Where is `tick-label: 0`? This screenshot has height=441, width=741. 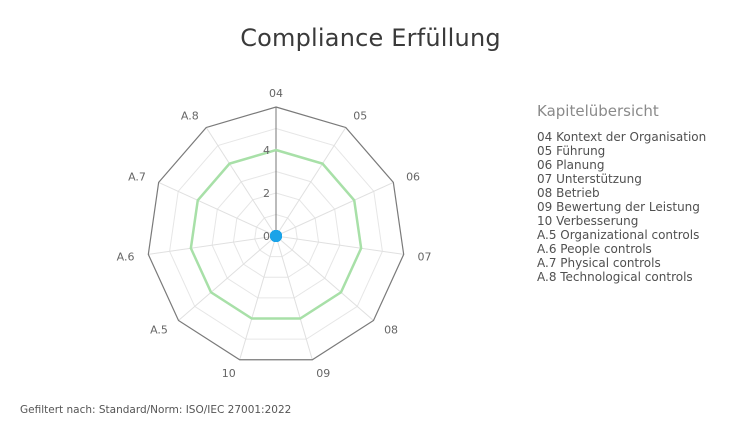
tick-label: 0 is located at coordinates (266, 236).